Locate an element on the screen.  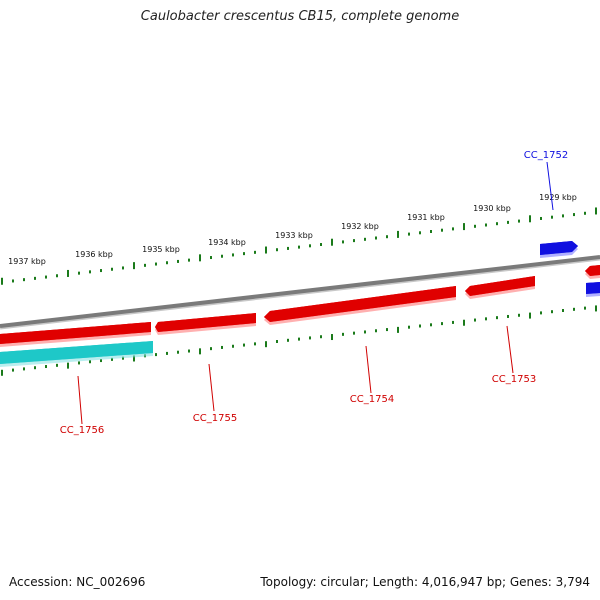
gene-cc-1752-face is located at coordinates (559, 248).